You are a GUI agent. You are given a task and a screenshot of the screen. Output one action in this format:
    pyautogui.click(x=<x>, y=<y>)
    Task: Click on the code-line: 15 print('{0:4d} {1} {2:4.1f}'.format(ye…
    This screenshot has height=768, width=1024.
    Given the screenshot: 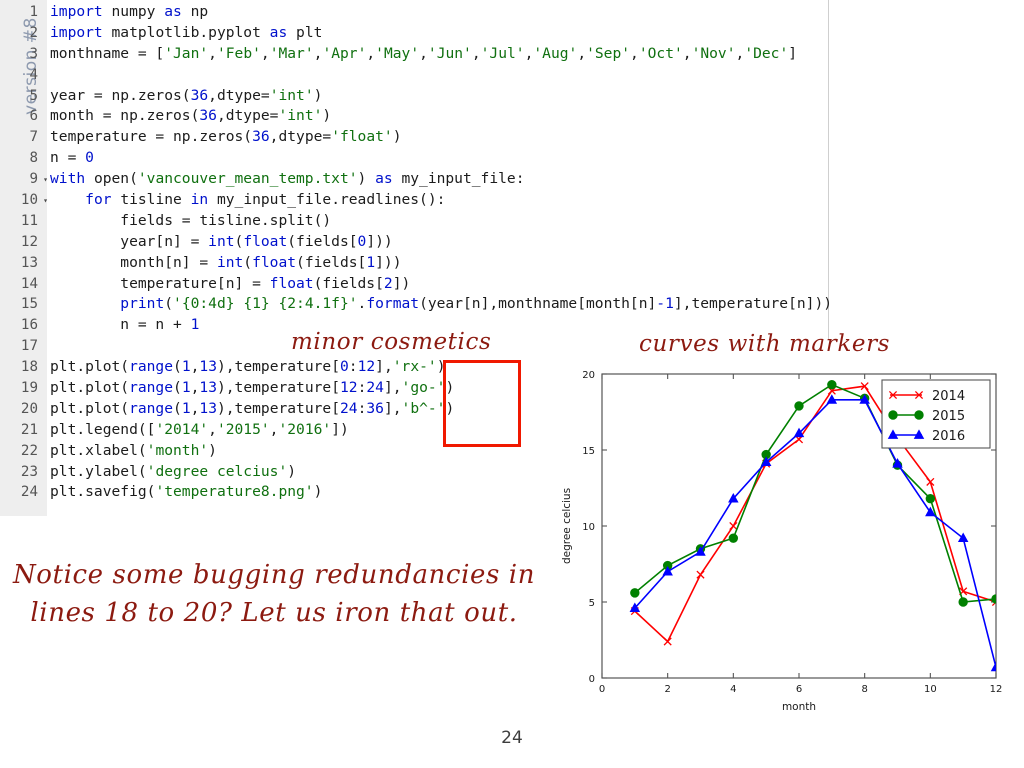 What is the action you would take?
    pyautogui.click(x=490, y=304)
    